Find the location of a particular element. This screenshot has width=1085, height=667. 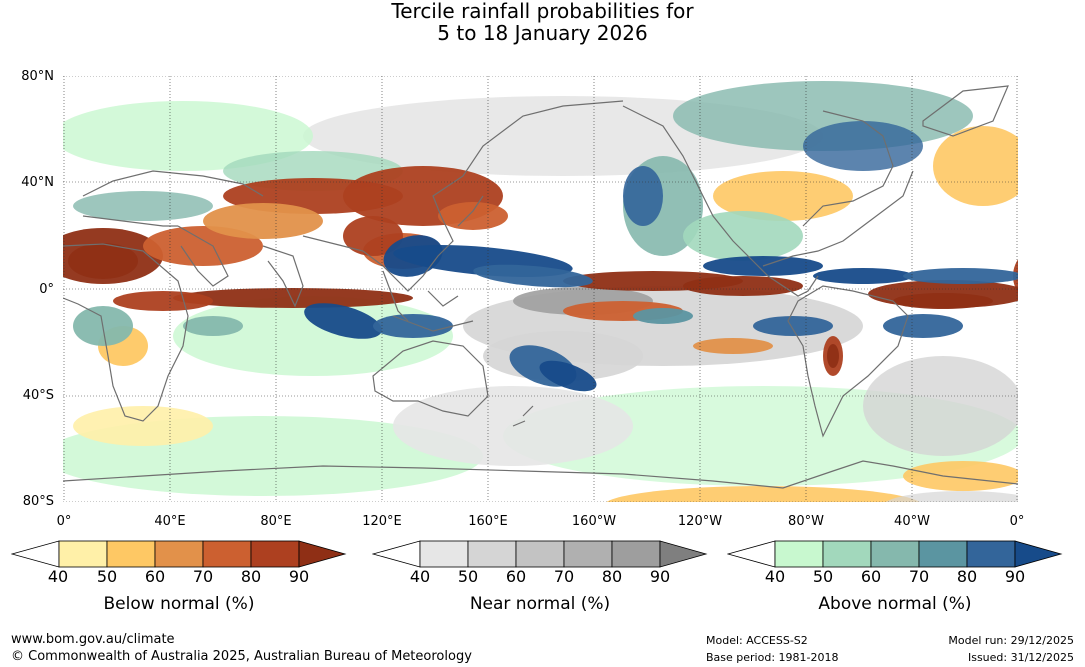

colorbar-below-svg is located at coordinates (178, 554).